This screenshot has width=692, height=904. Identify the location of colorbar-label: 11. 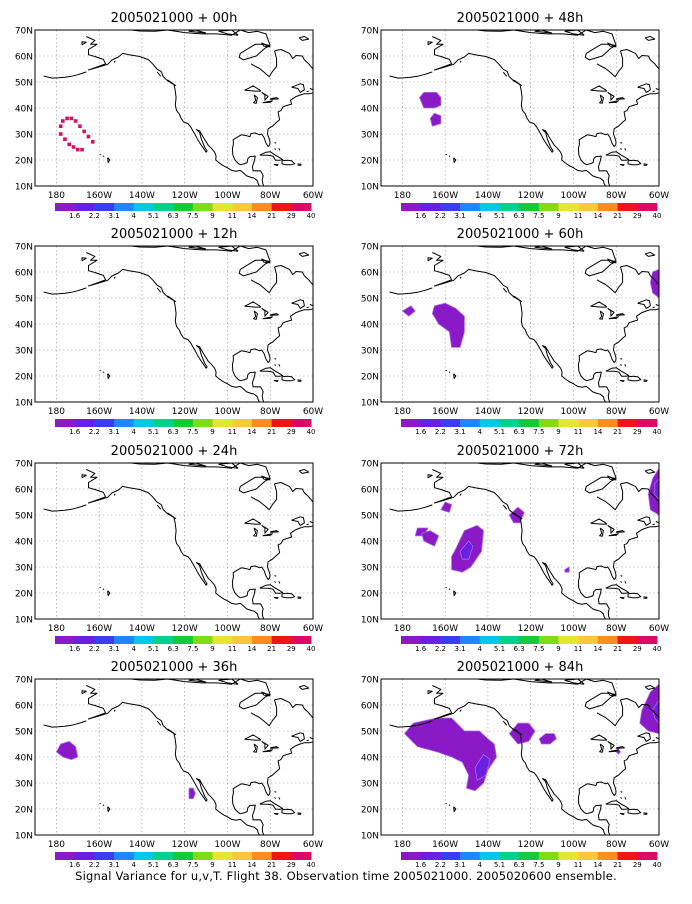
(232, 216).